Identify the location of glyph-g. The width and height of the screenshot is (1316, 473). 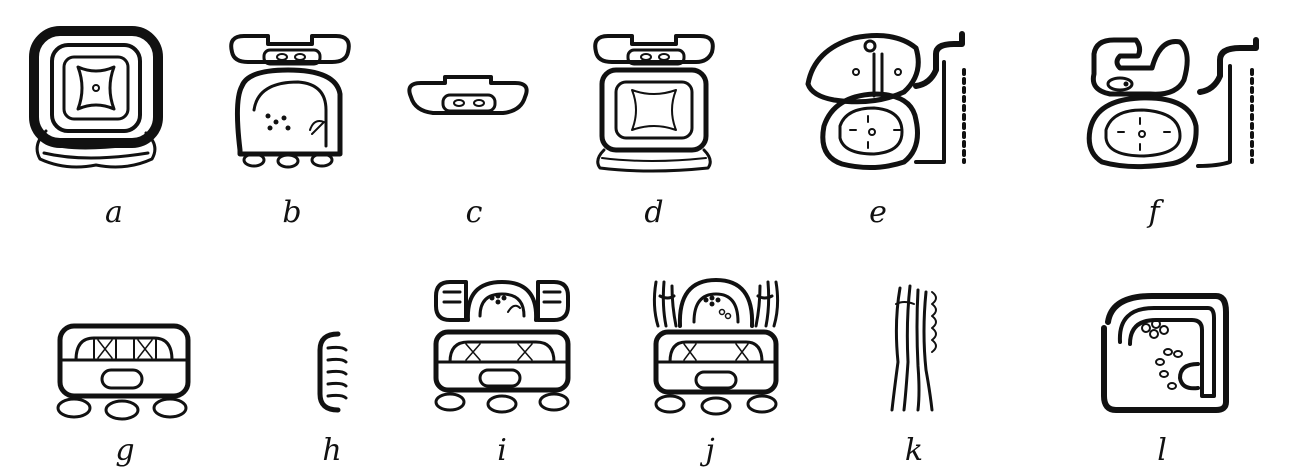
(124, 372).